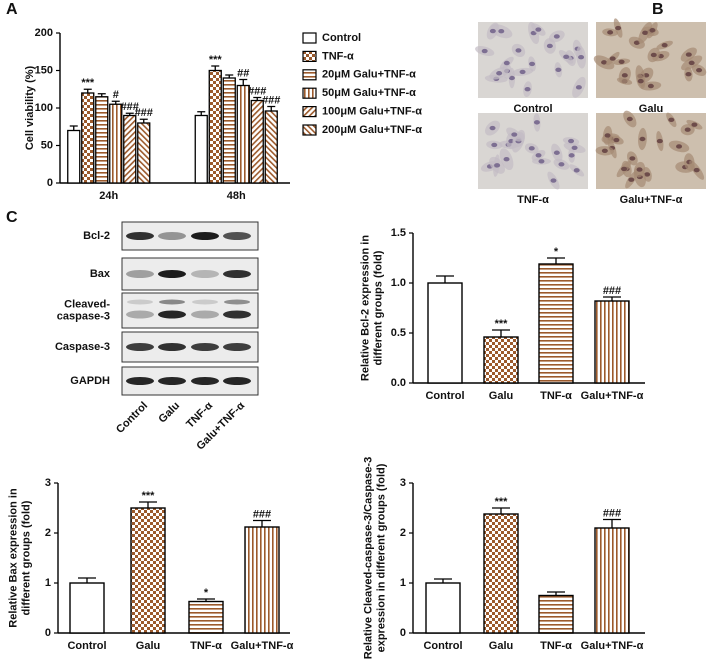 This screenshot has width=709, height=661. I want to click on lane-label: Control, so click(132, 418).